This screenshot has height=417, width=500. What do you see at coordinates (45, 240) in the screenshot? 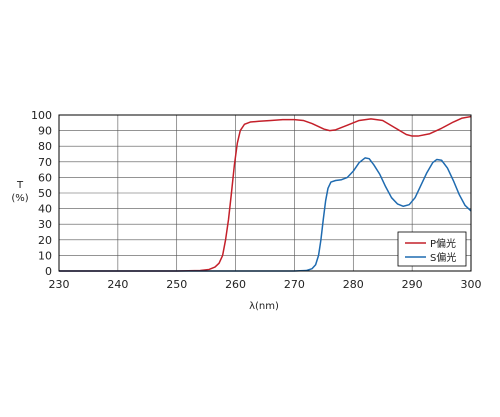
I see `y-tick-label: 20` at bounding box center [45, 240].